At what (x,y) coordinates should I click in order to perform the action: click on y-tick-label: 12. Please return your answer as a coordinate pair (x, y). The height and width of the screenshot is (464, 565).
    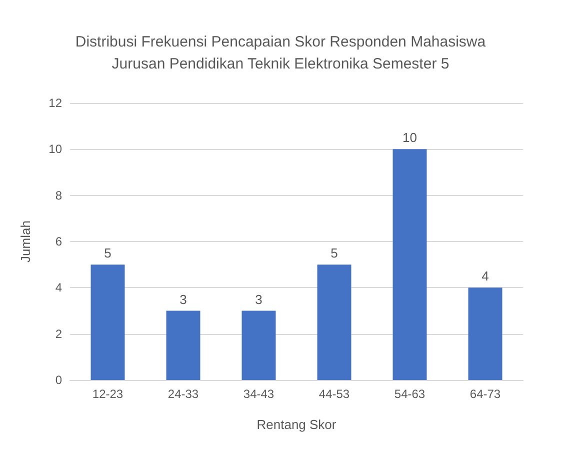
    Looking at the image, I should click on (55, 103).